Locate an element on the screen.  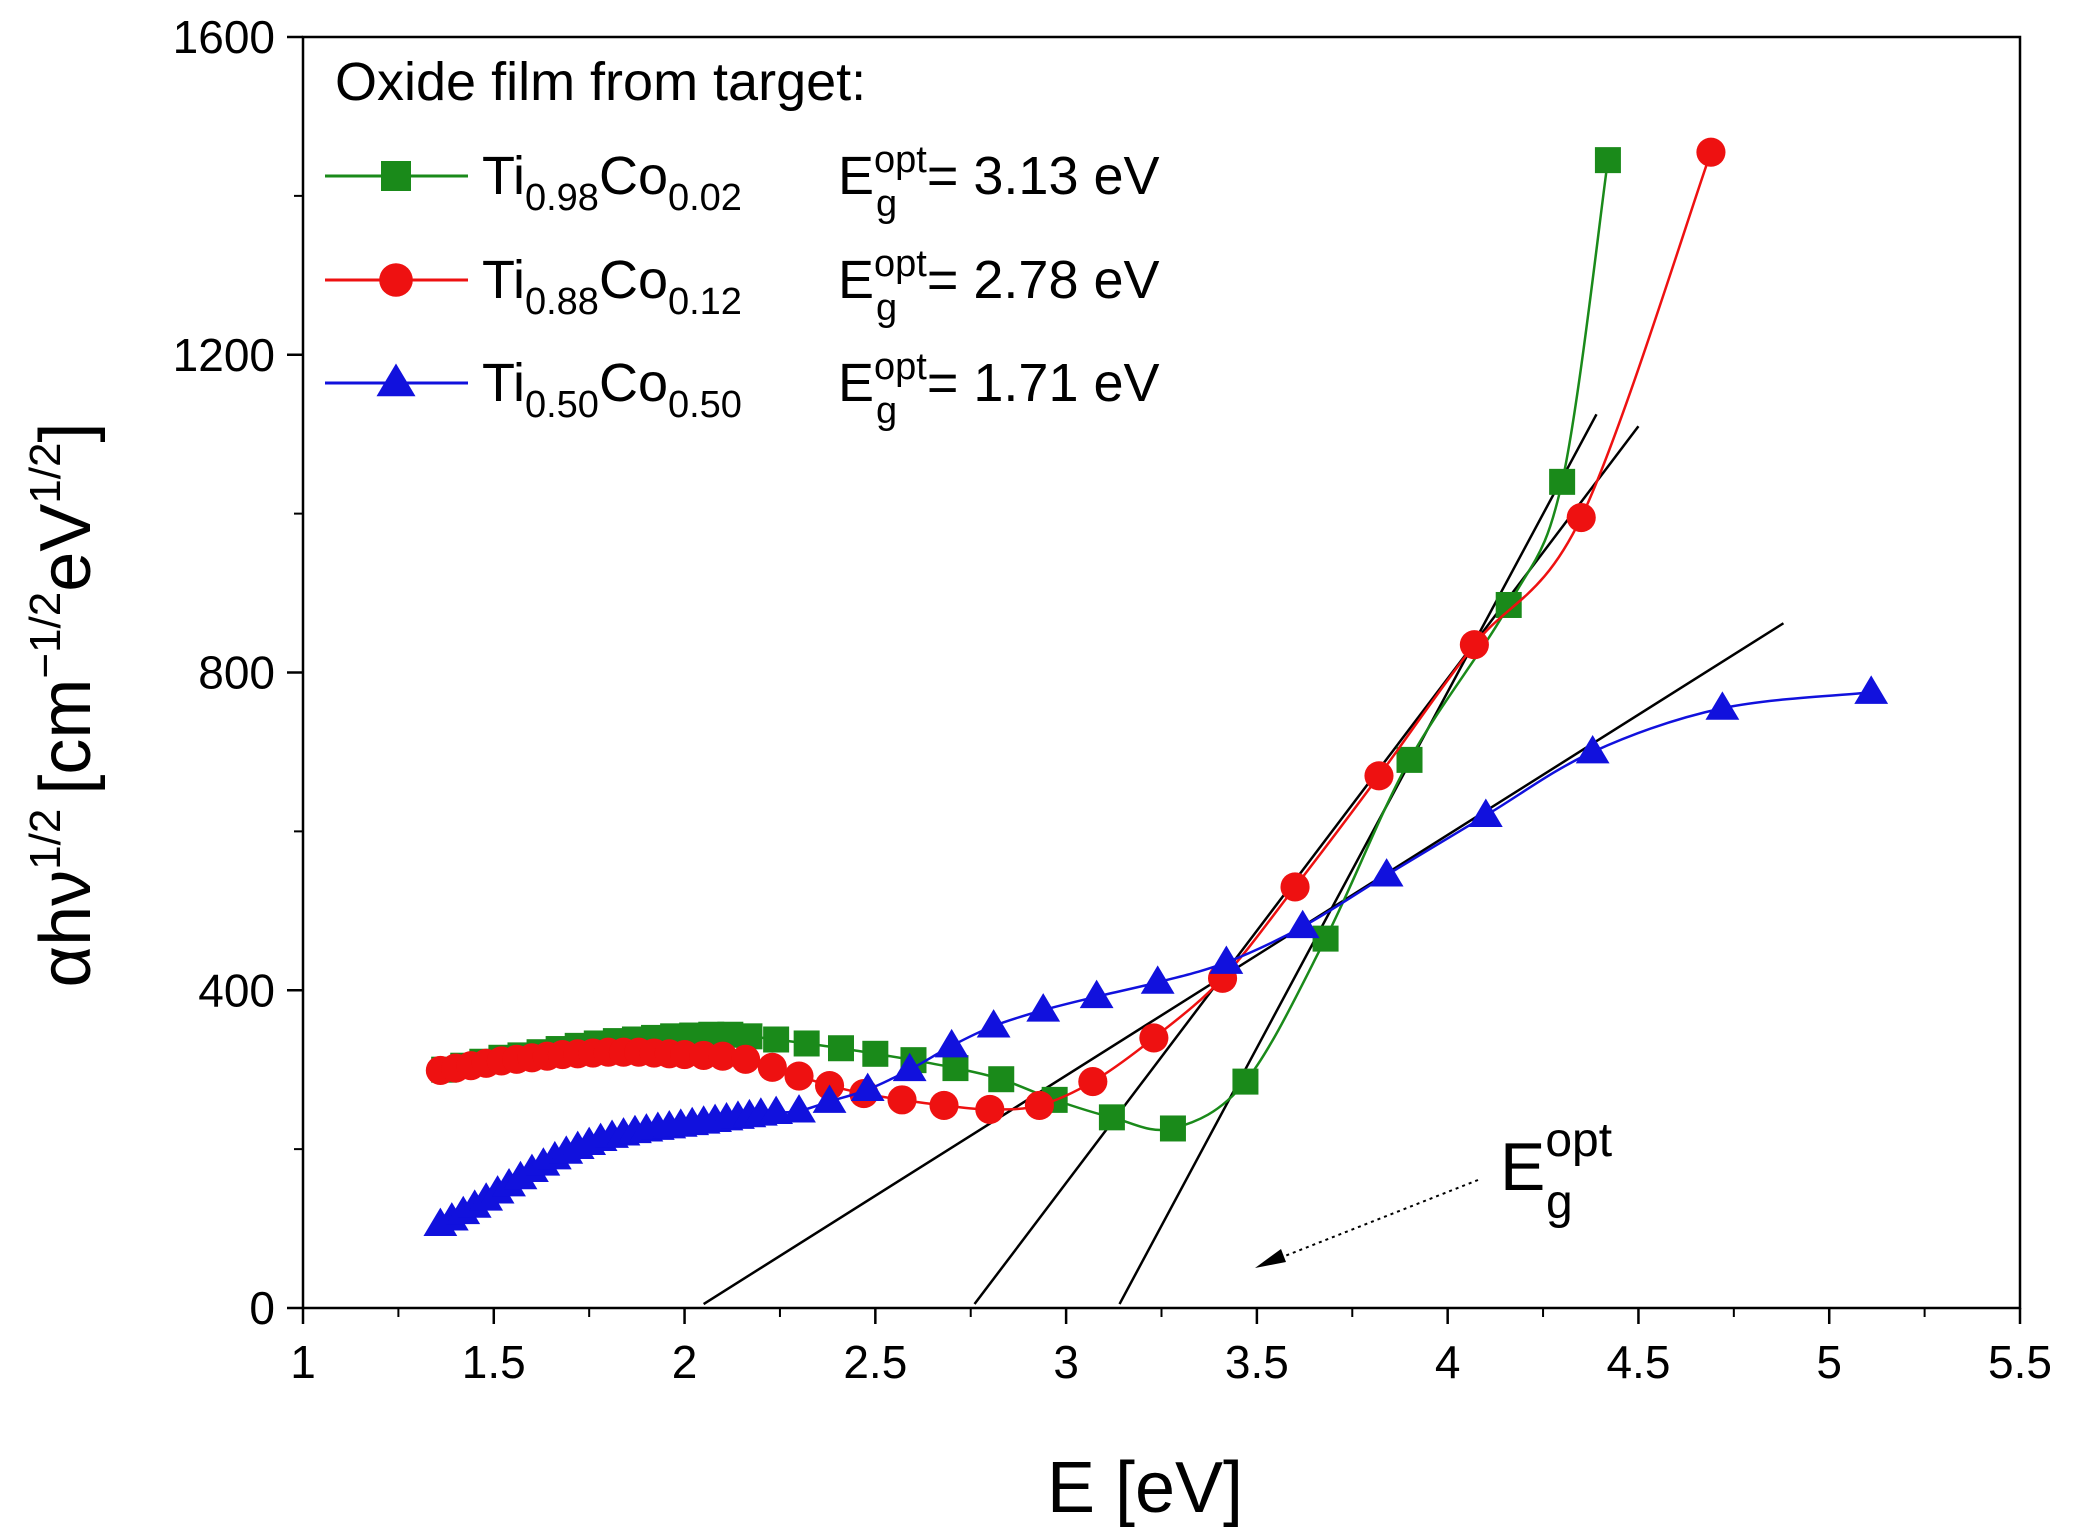
x-tick-label: 5.5 is located at coordinates (2020, 1362).